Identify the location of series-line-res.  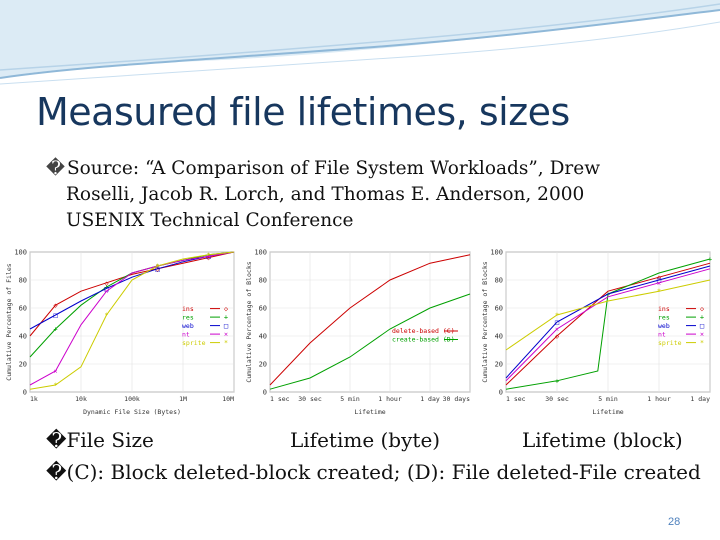
(608, 324).